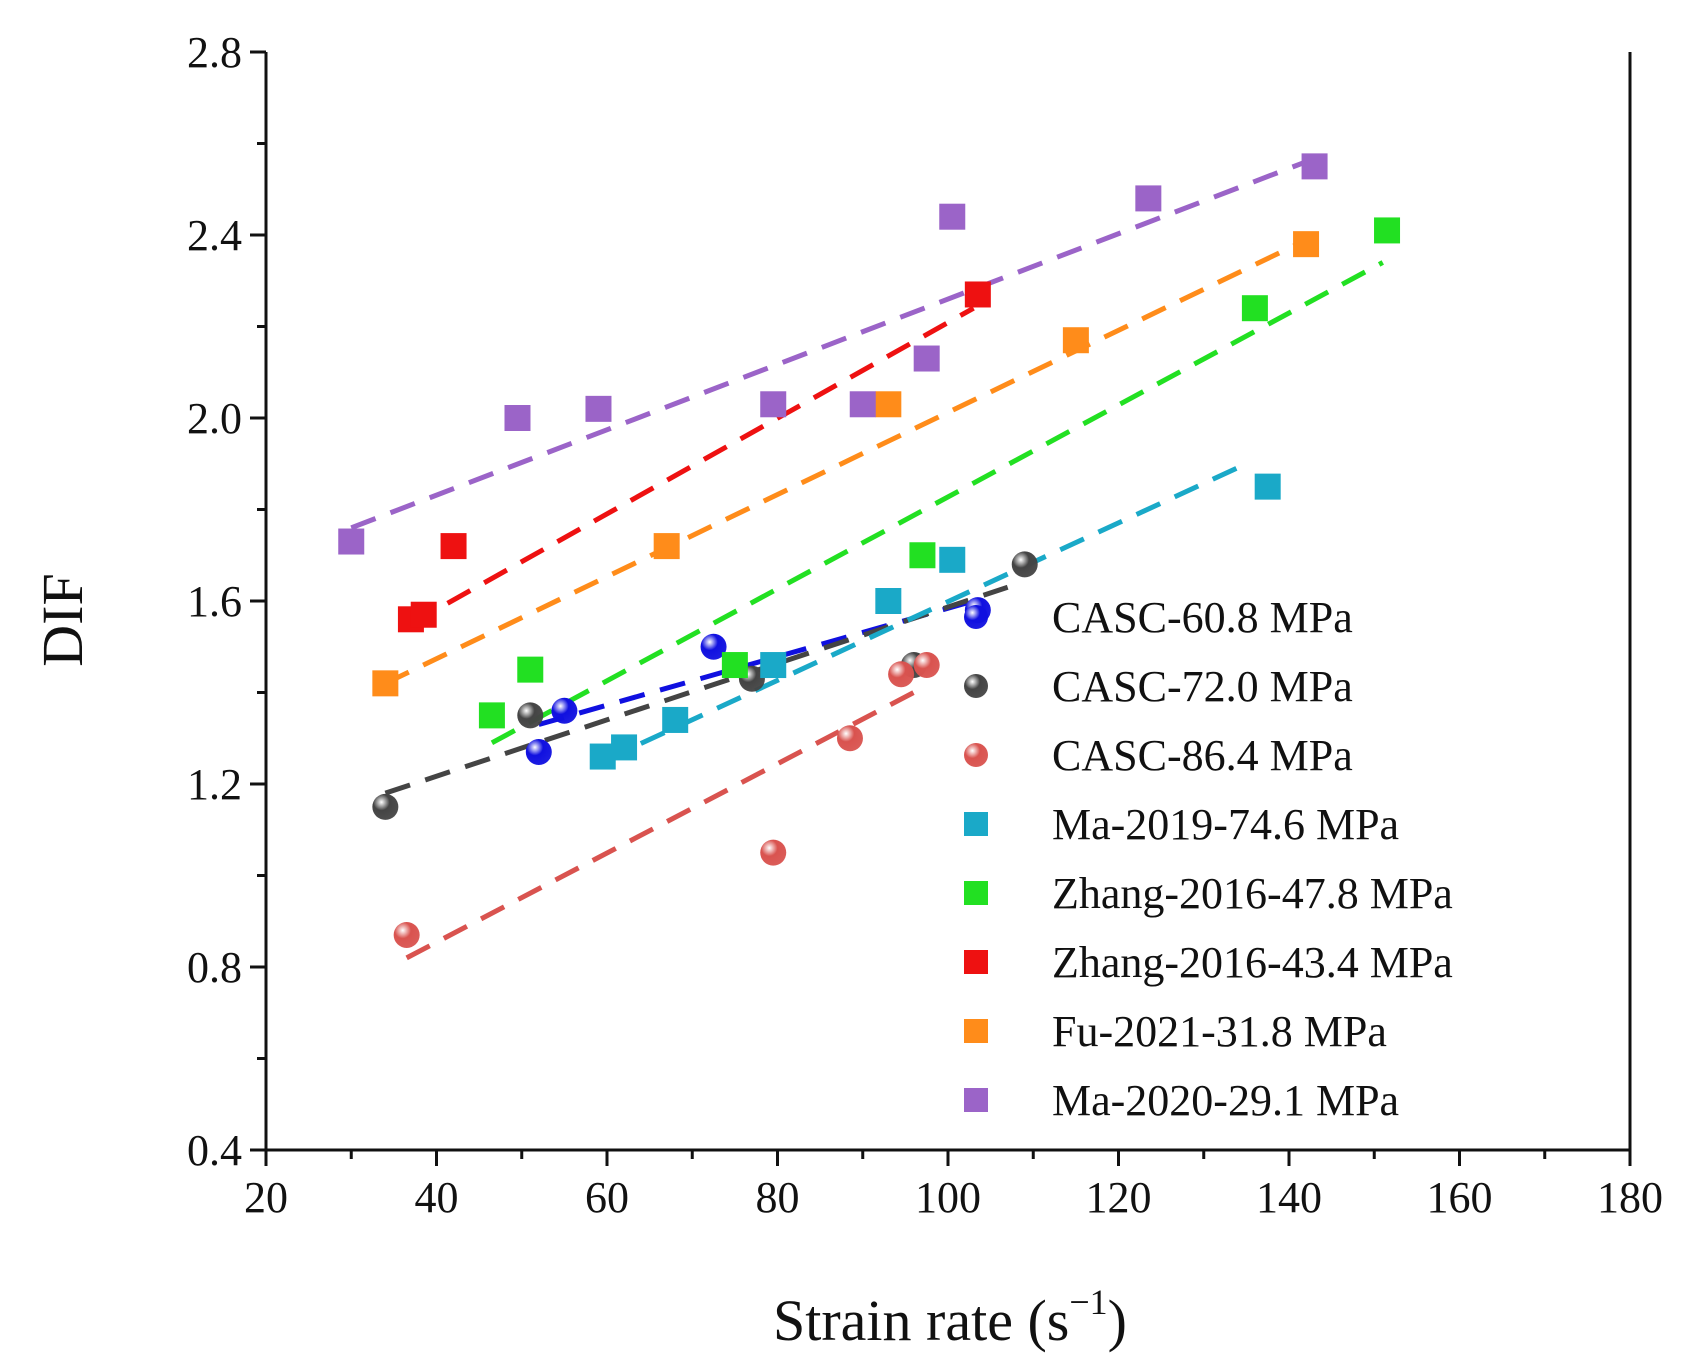 The height and width of the screenshot is (1367, 1690). What do you see at coordinates (1202, 686) in the screenshot?
I see `legend-item-2-label: CASC-72.0 MPa` at bounding box center [1202, 686].